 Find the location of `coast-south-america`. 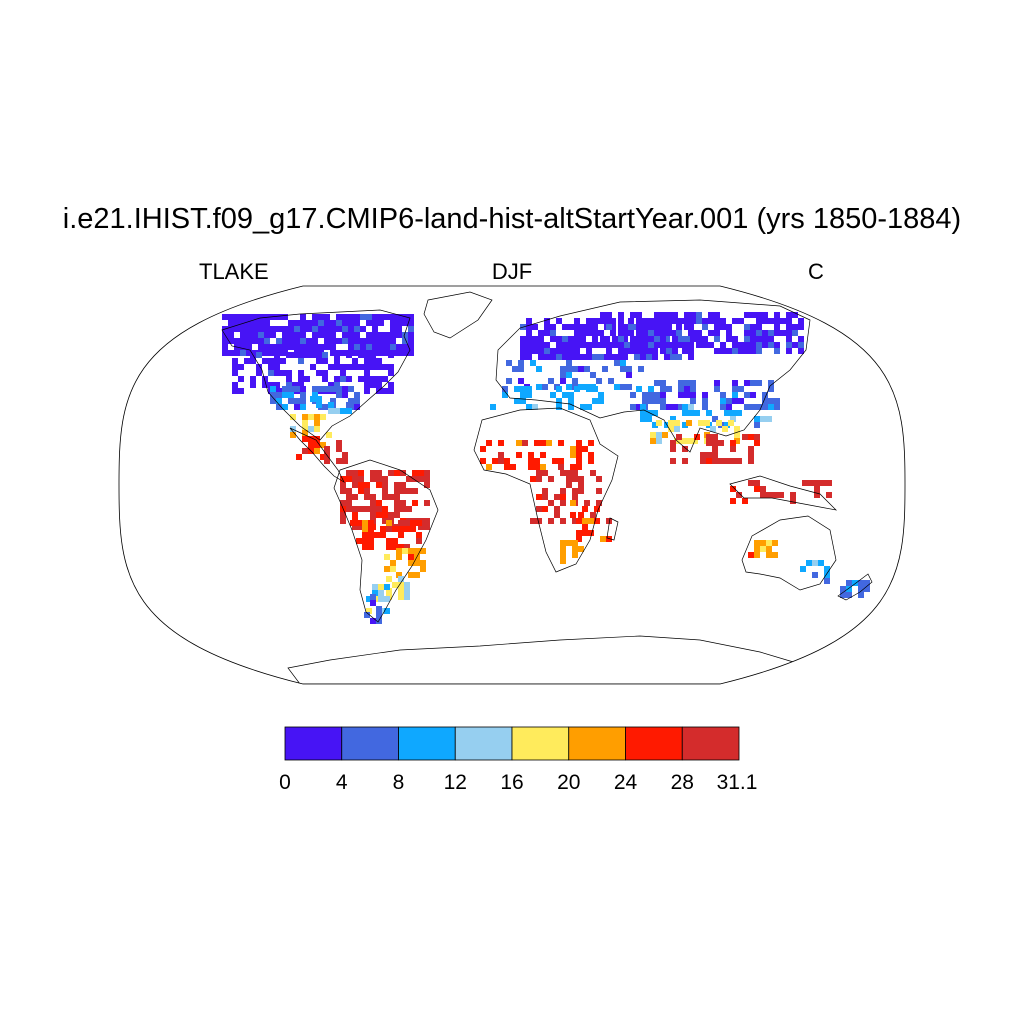

coast-south-america is located at coordinates (386, 541).